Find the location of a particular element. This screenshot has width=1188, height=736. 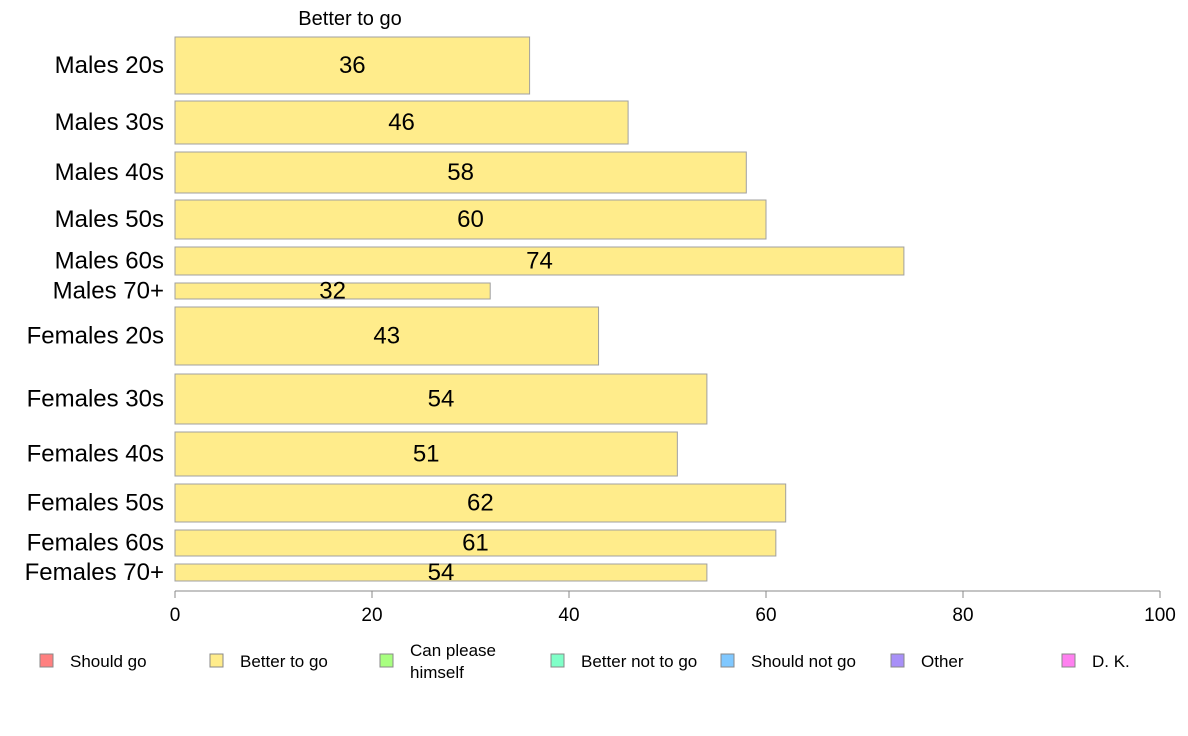

category-label: Females 20s is located at coordinates (95, 336).